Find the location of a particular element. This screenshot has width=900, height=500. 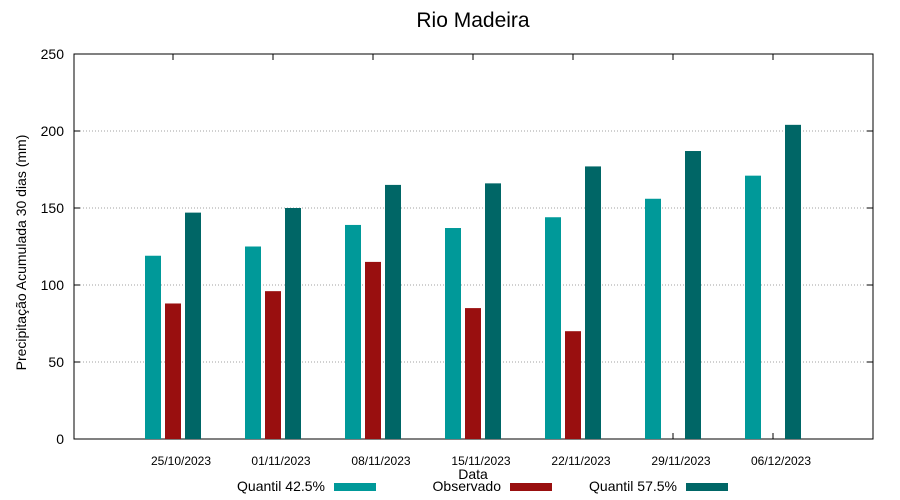

x-axis-label: Data is located at coordinates (473, 474).